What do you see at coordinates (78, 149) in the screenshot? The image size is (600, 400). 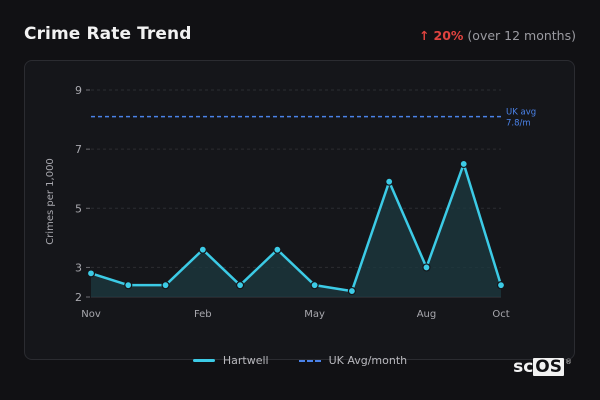 I see `y-tick-label: 7` at bounding box center [78, 149].